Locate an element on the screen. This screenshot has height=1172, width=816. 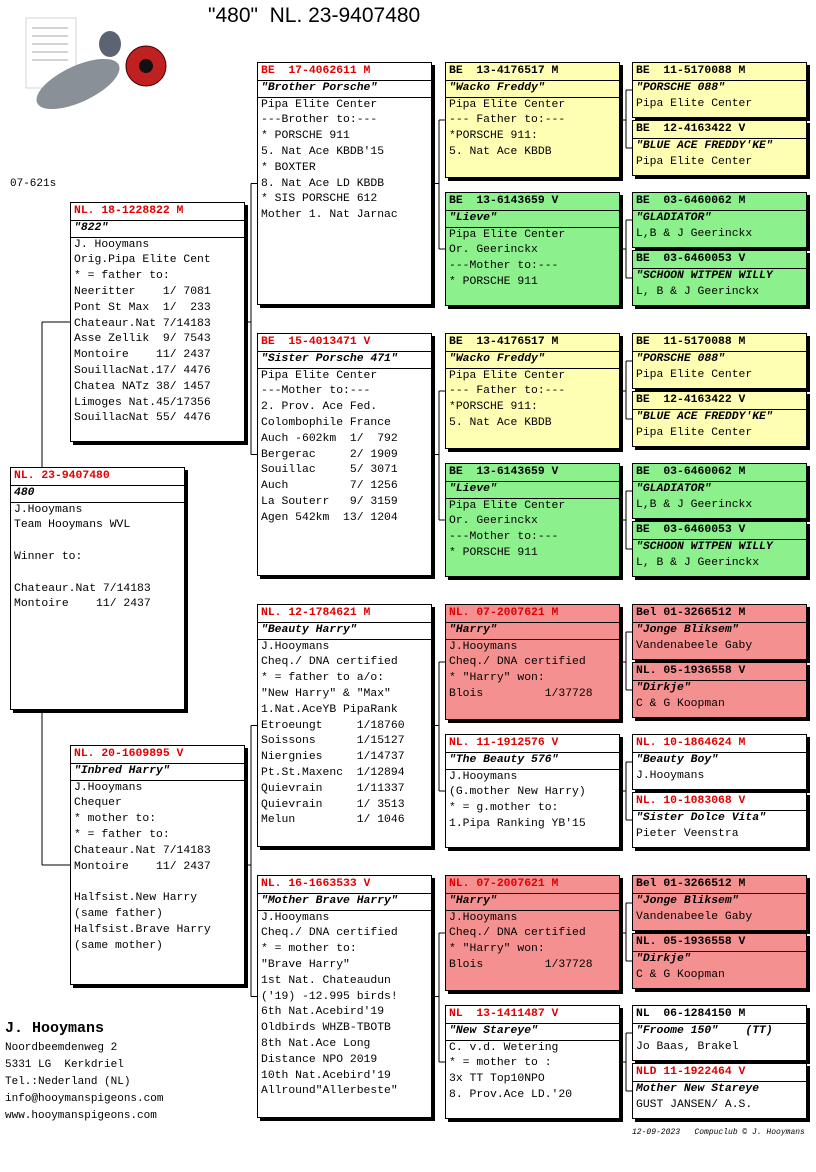
info-line: *PORSCHE 911: is located at coordinates (493, 407).